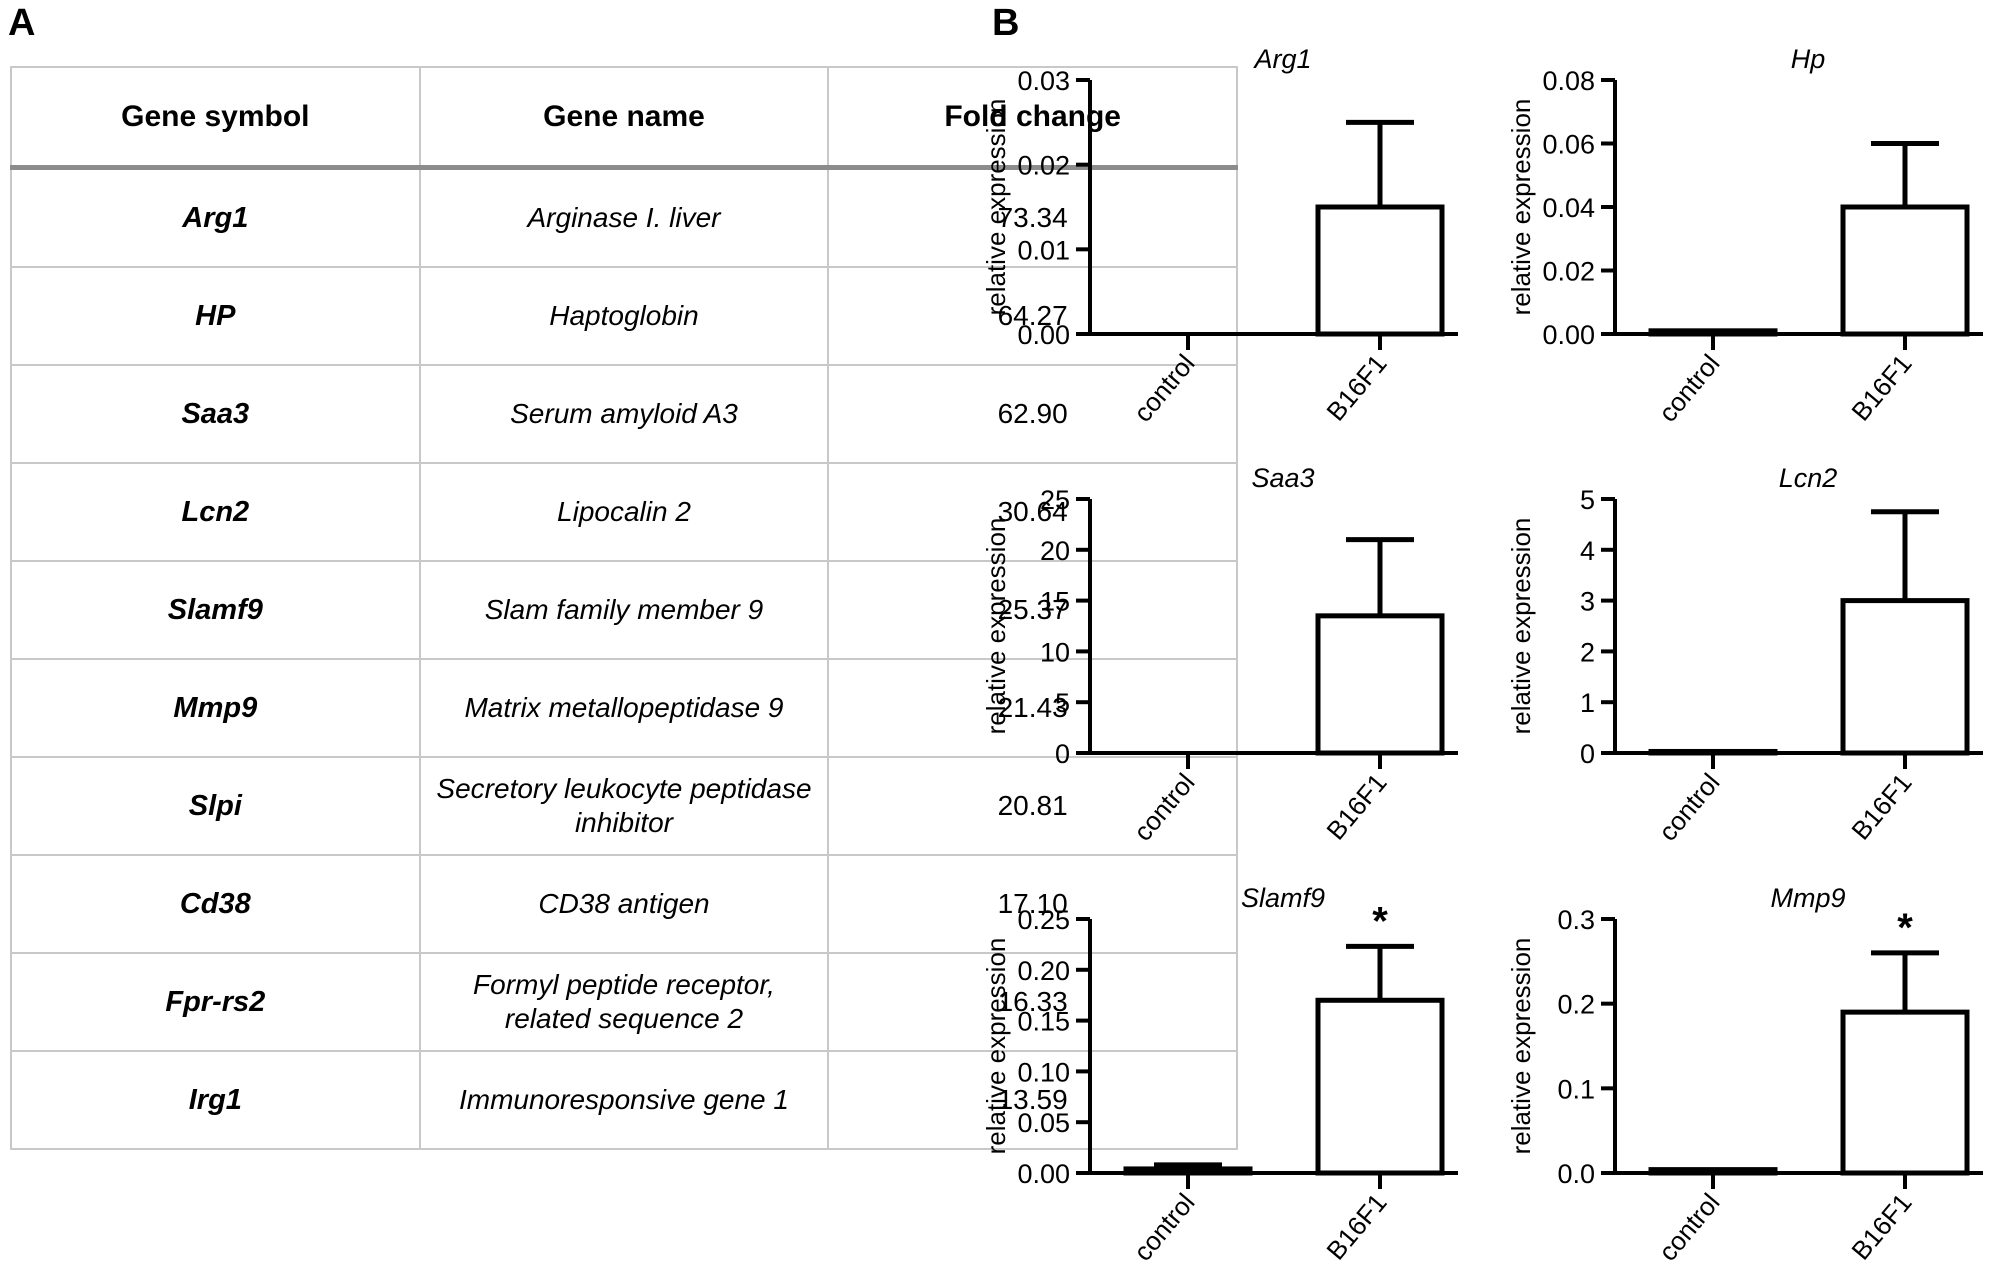 Image resolution: width=2000 pixels, height=1275 pixels. What do you see at coordinates (1032, 217) in the screenshot?
I see `fold-change-cell: 73.34` at bounding box center [1032, 217].